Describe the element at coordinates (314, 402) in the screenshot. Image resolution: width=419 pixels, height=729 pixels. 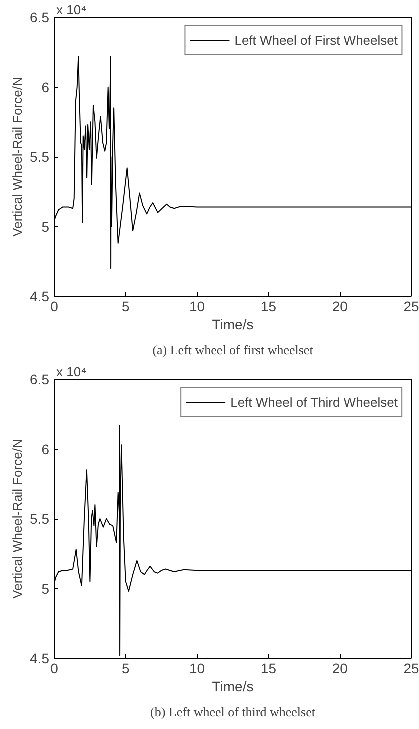
I see `legend-label: Left Wheel of Third Wheelset` at that location.